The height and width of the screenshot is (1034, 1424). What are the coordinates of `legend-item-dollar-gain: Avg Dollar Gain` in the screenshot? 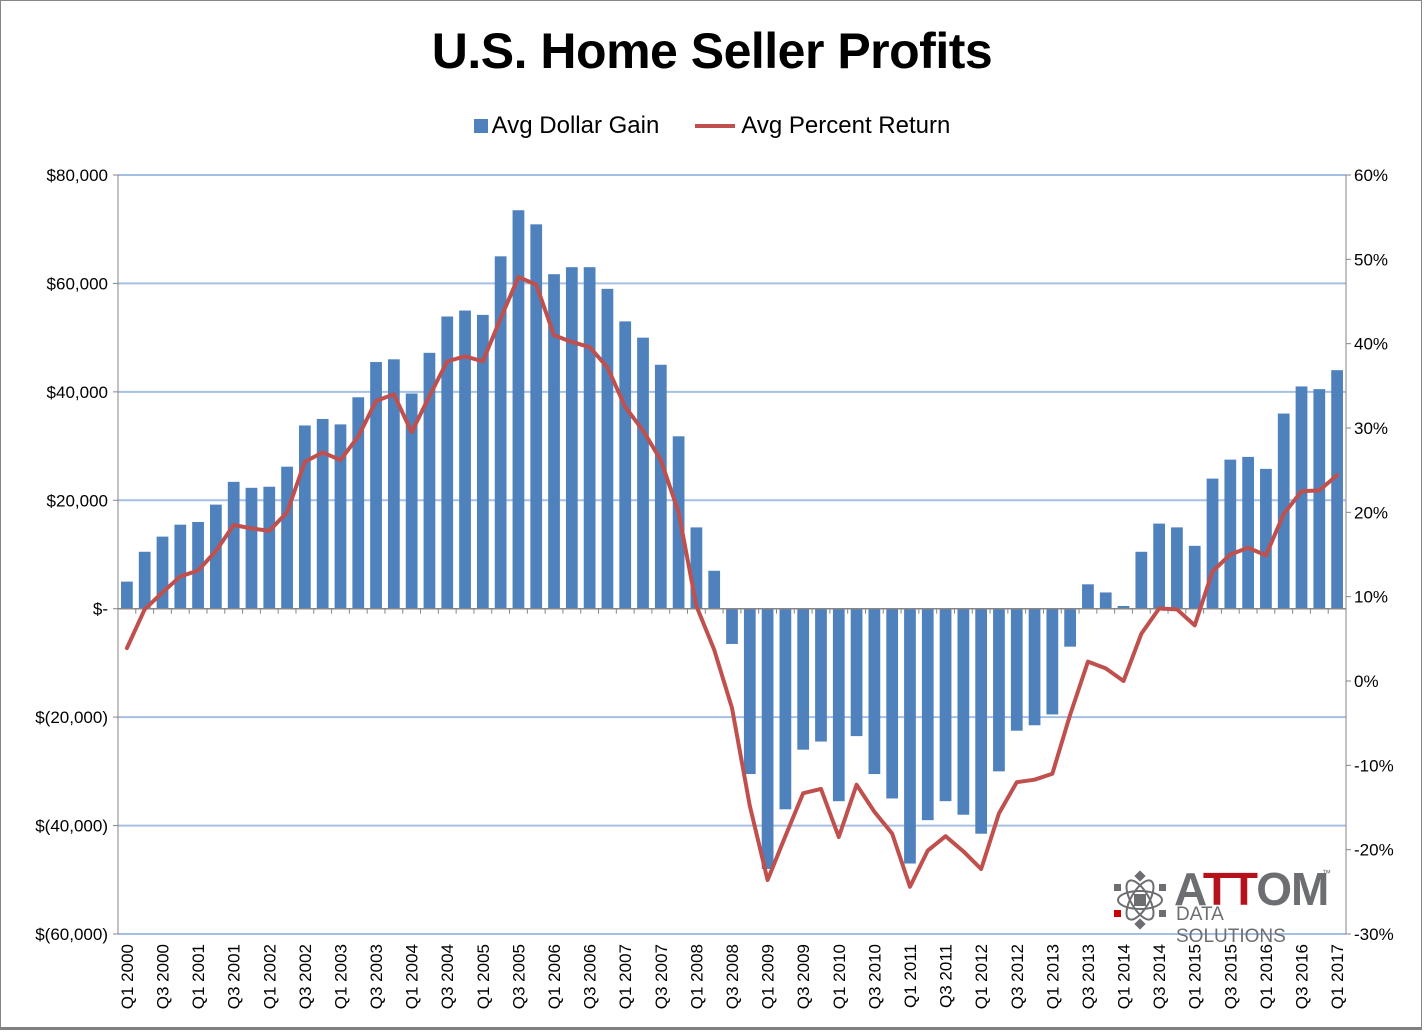 It's located at (566, 126).